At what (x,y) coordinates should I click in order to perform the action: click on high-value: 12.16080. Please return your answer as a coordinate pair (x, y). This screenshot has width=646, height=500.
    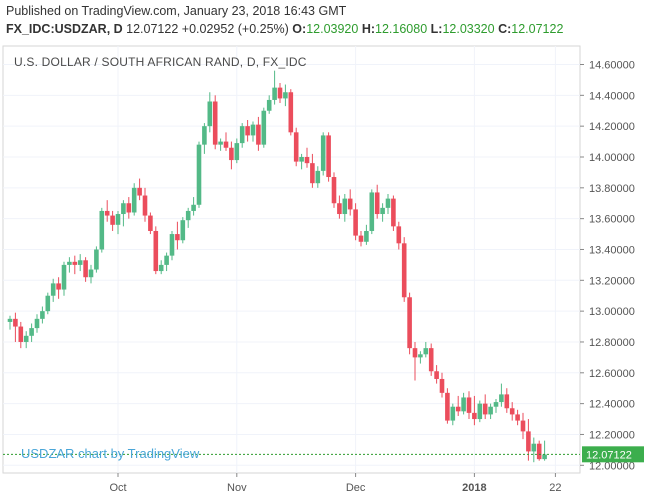
    Looking at the image, I should click on (401, 29).